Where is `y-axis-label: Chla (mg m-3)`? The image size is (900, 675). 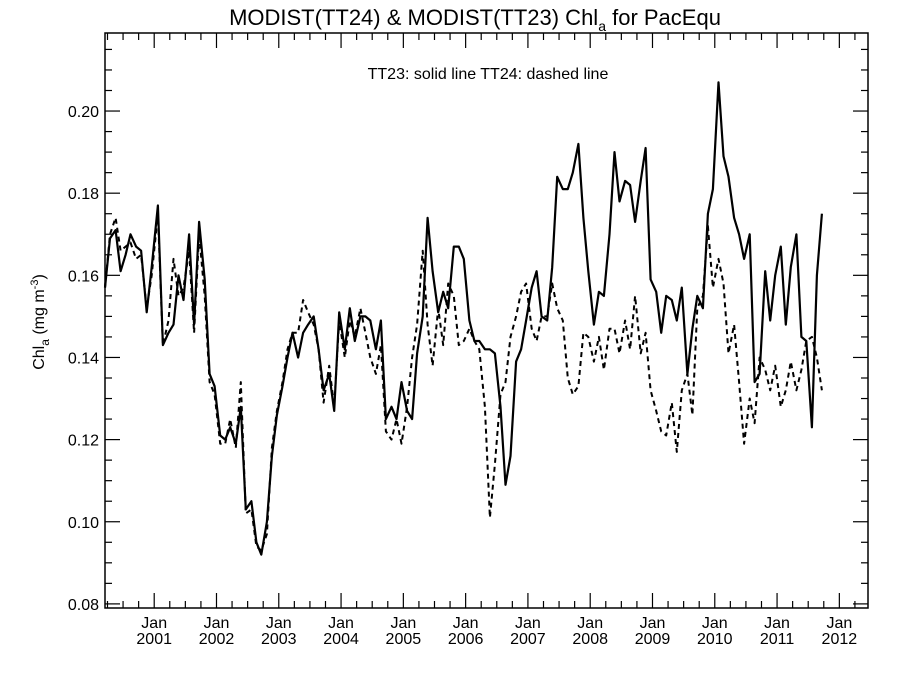 y-axis-label: Chla (mg m-3) is located at coordinates (40, 322).